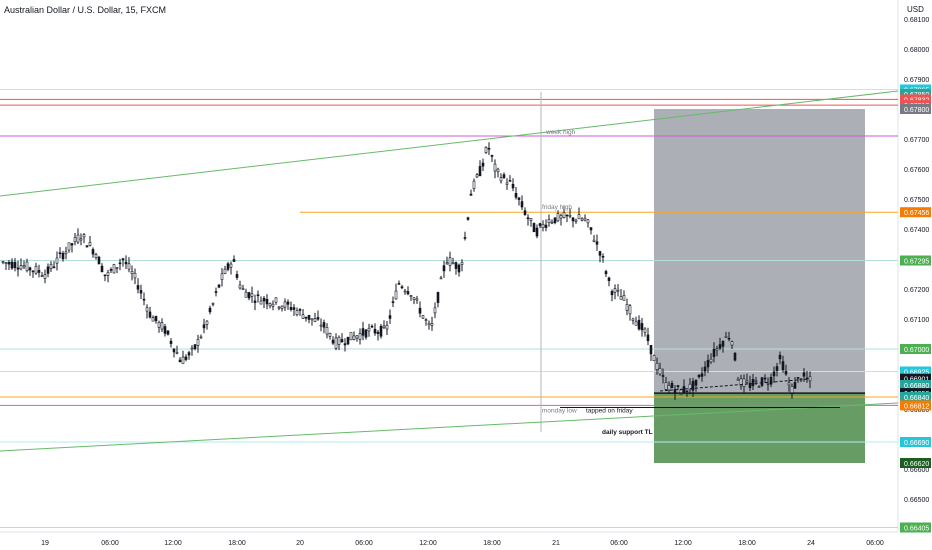 This screenshot has width=932, height=550. Describe the element at coordinates (916, 262) in the screenshot. I see `price-label: 0.67295` at that location.